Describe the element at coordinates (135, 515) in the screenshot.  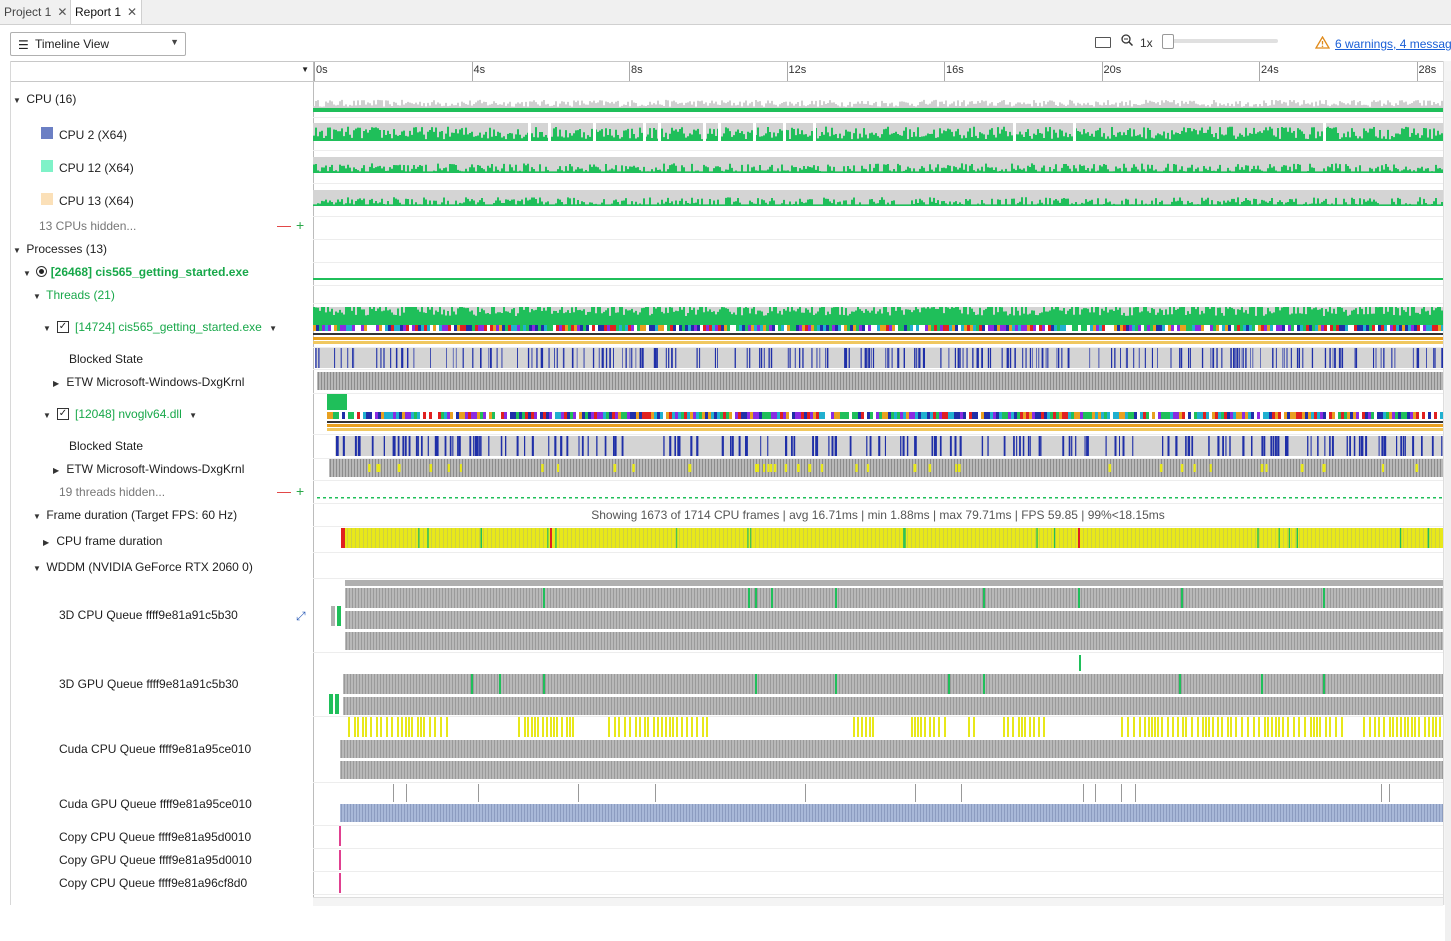
I see `tree-frame-duration: ▼ Frame duration (Target FPS: 60 Hz)` at that location.